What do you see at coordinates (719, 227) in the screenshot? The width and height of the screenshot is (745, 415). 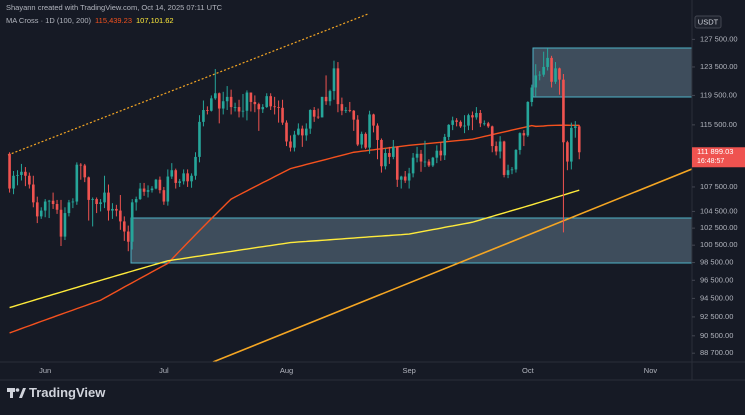 I see `y-tick-label: 102 500.00` at bounding box center [719, 227].